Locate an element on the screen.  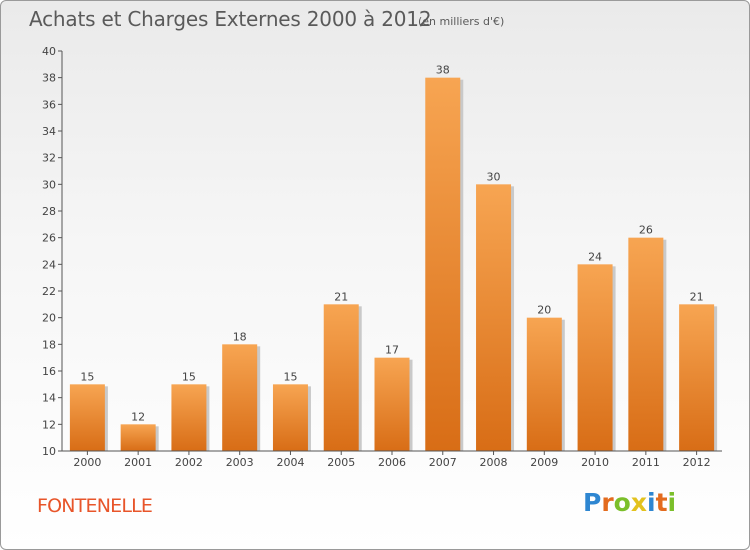
logo-letter: o is located at coordinates (622, 502).